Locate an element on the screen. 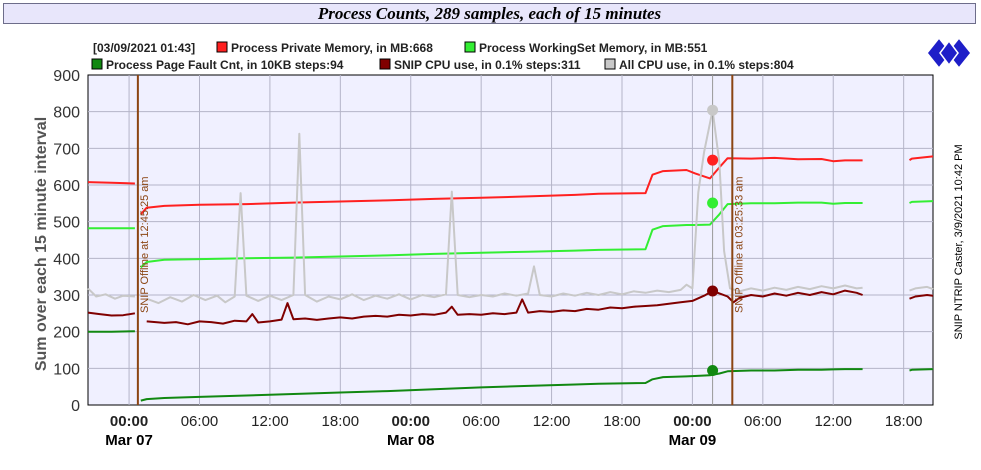  y-tick-label: 900 is located at coordinates (66, 76).